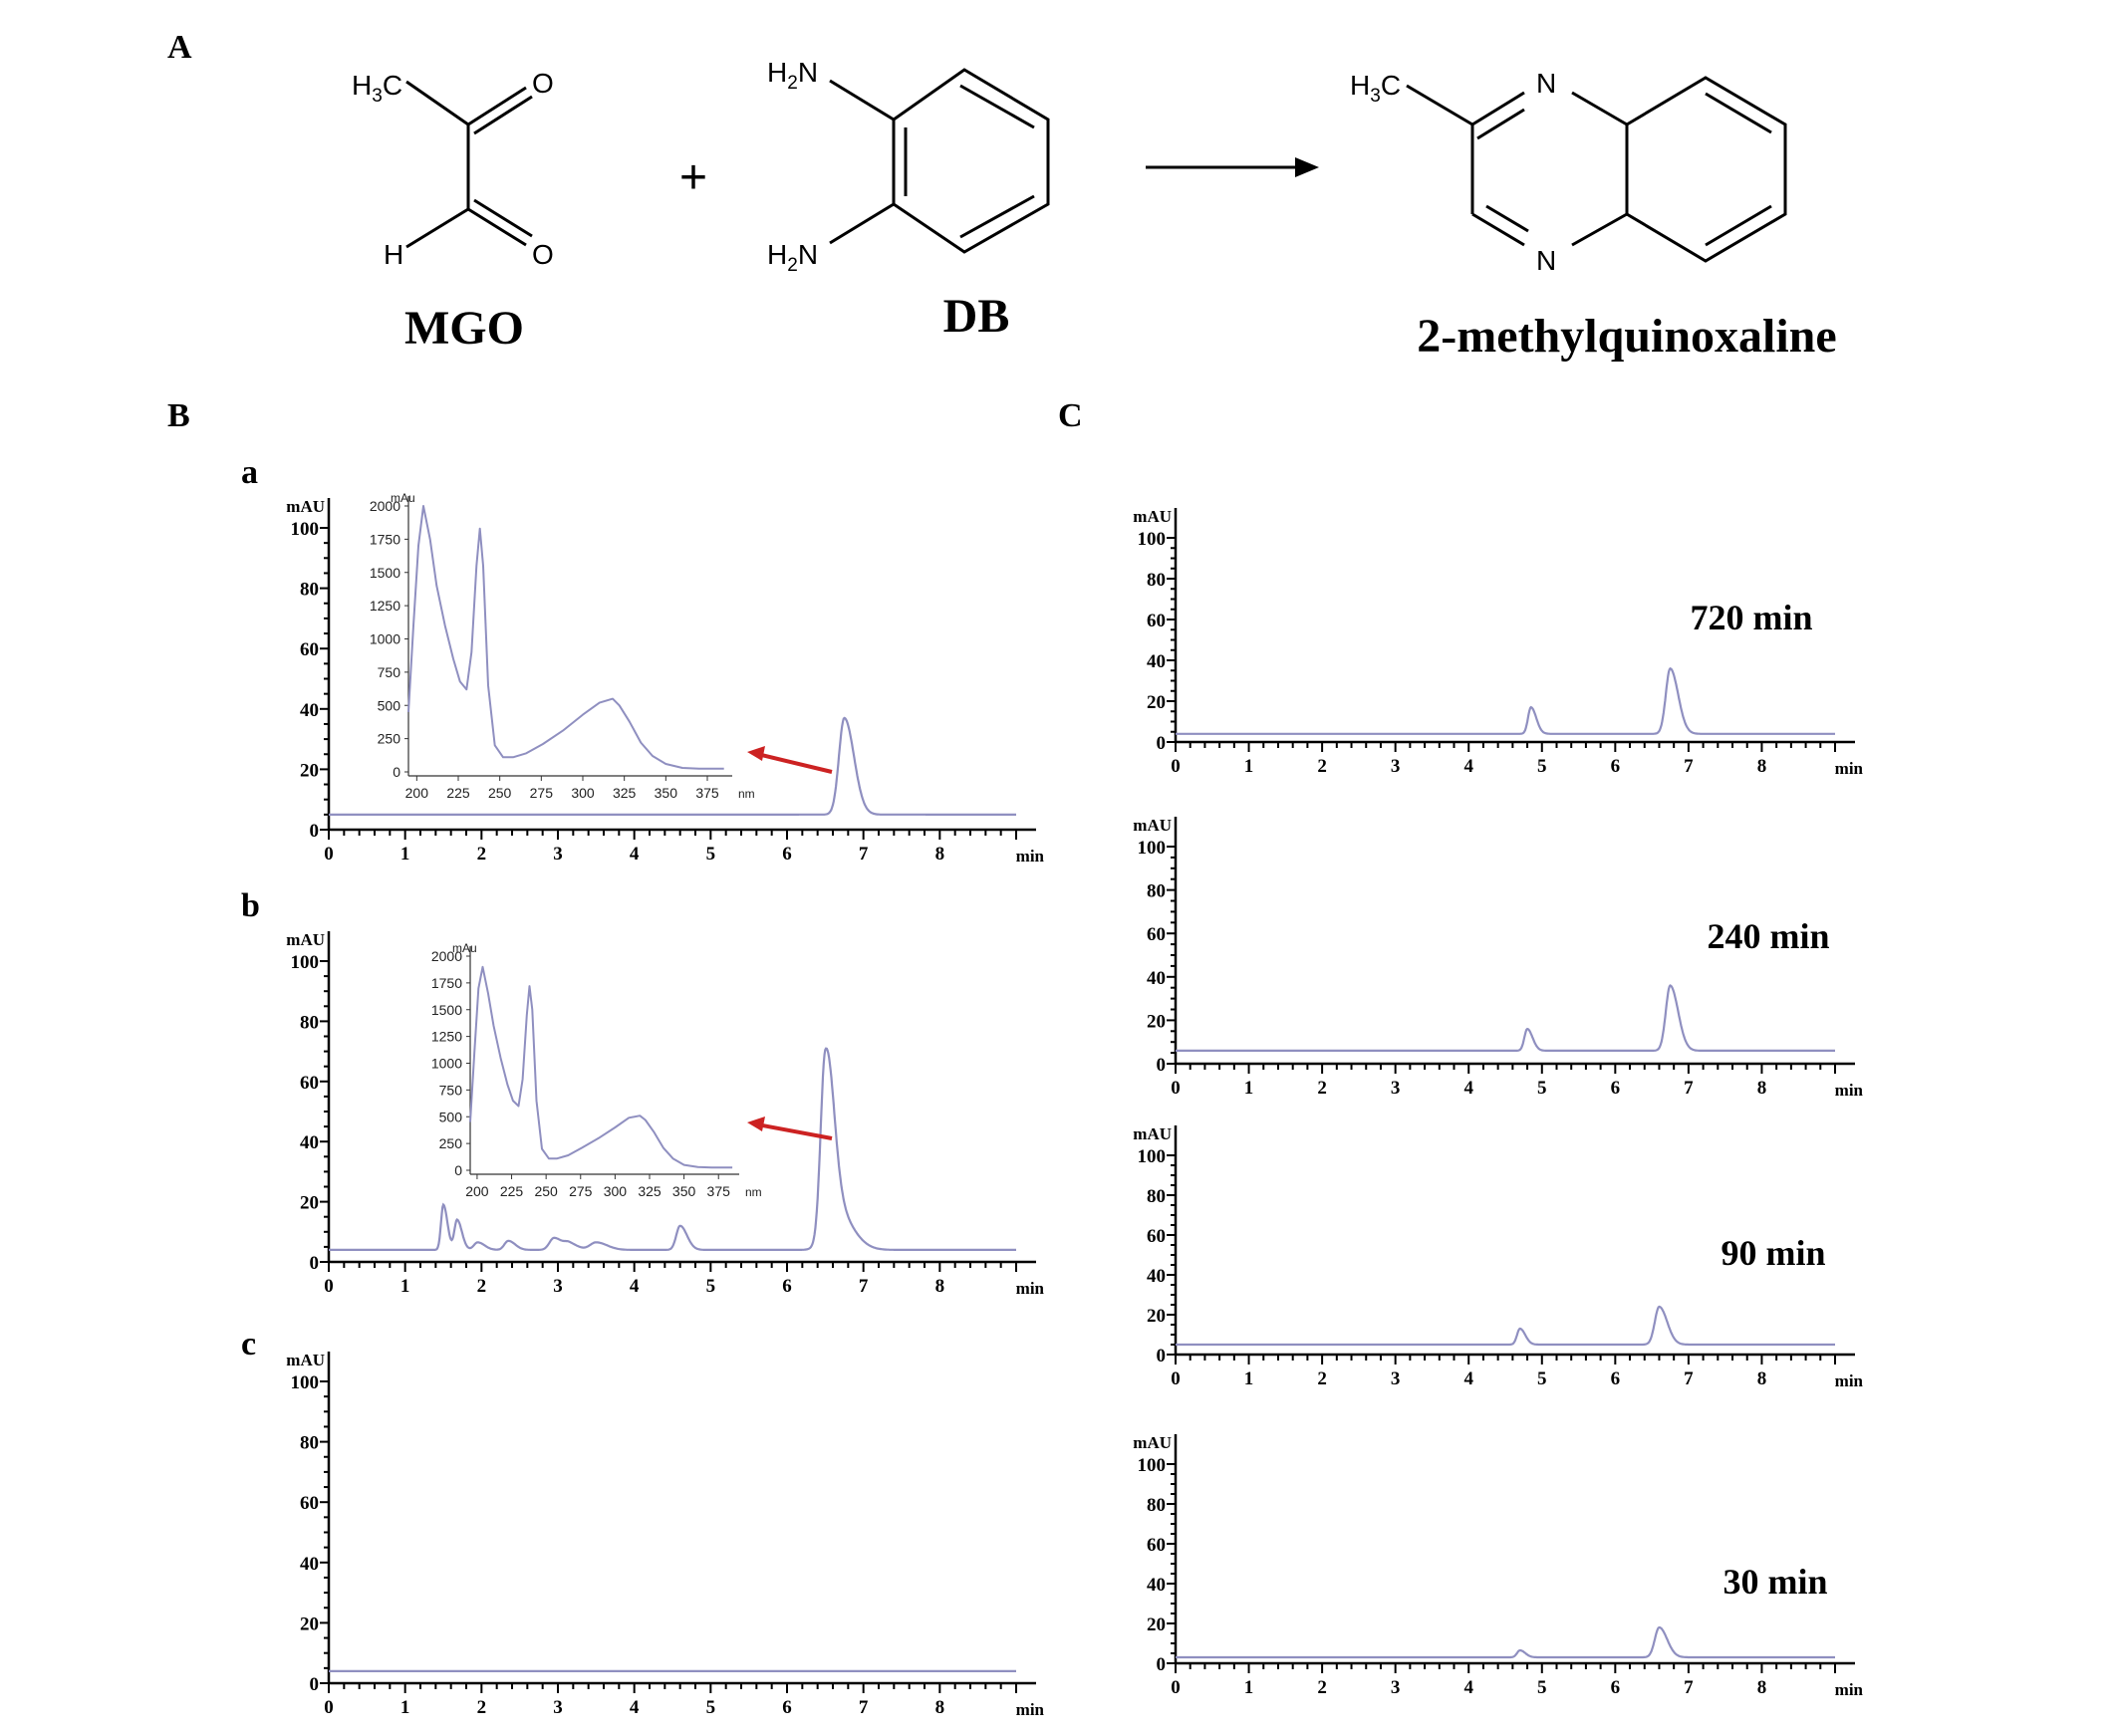 The image size is (2118, 1736). Describe the element at coordinates (248, 1345) in the screenshot. I see `panel-sublabel: c` at that location.